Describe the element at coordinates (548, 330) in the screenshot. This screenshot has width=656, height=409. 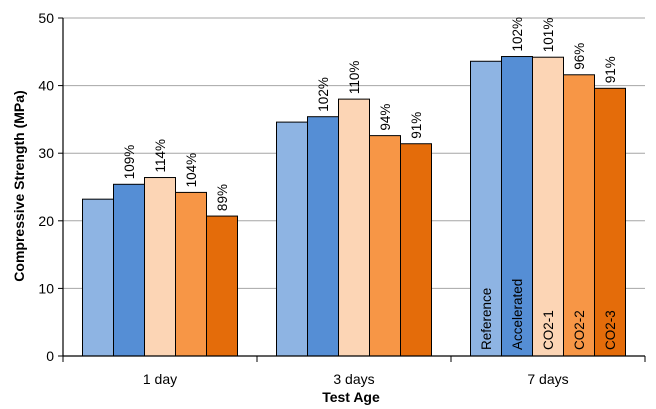
I see `series-label: CO2-1` at that location.